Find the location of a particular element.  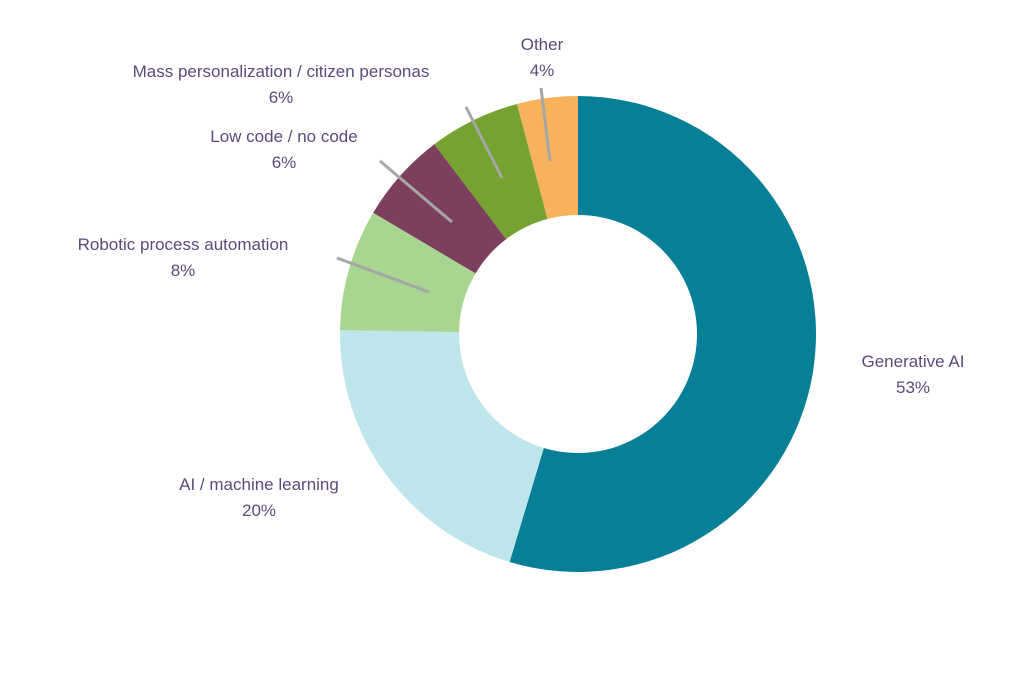

slice-value-mass-personalization-citizen-personas: 6% is located at coordinates (281, 97).